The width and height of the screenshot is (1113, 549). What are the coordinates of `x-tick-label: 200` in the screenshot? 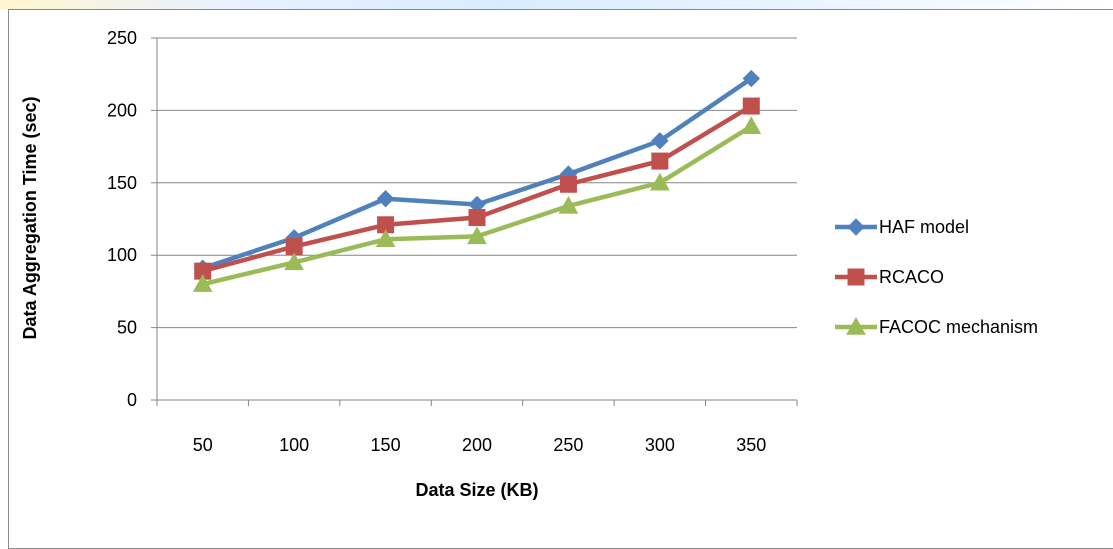 It's located at (477, 445).